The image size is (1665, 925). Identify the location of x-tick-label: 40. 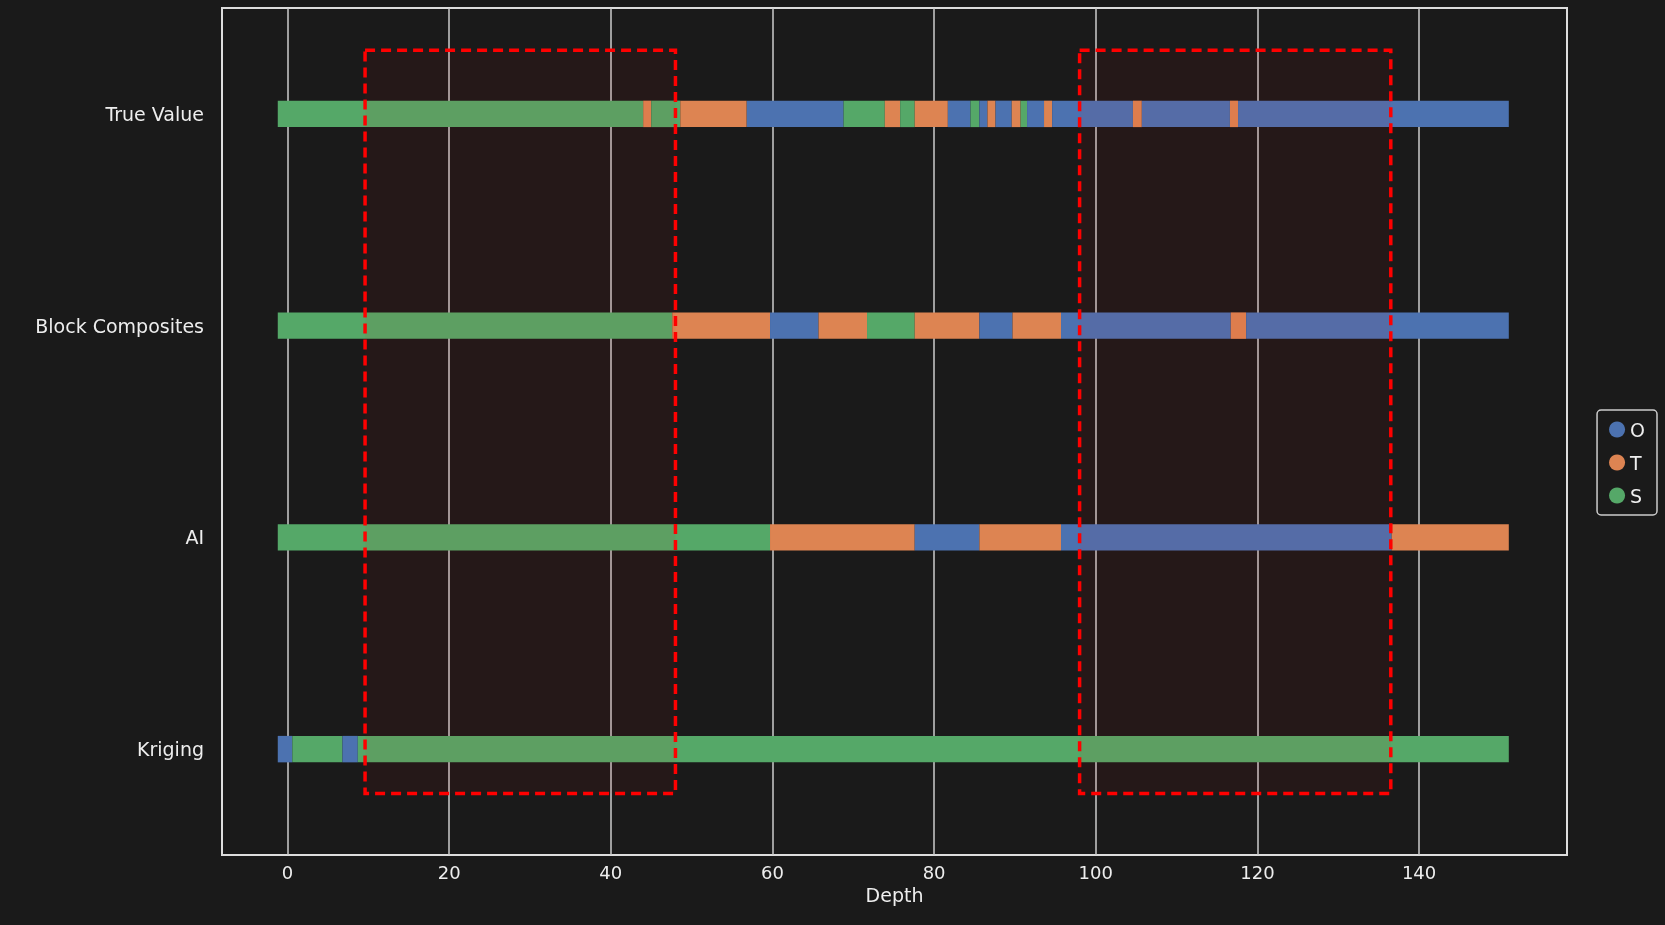
(611, 872).